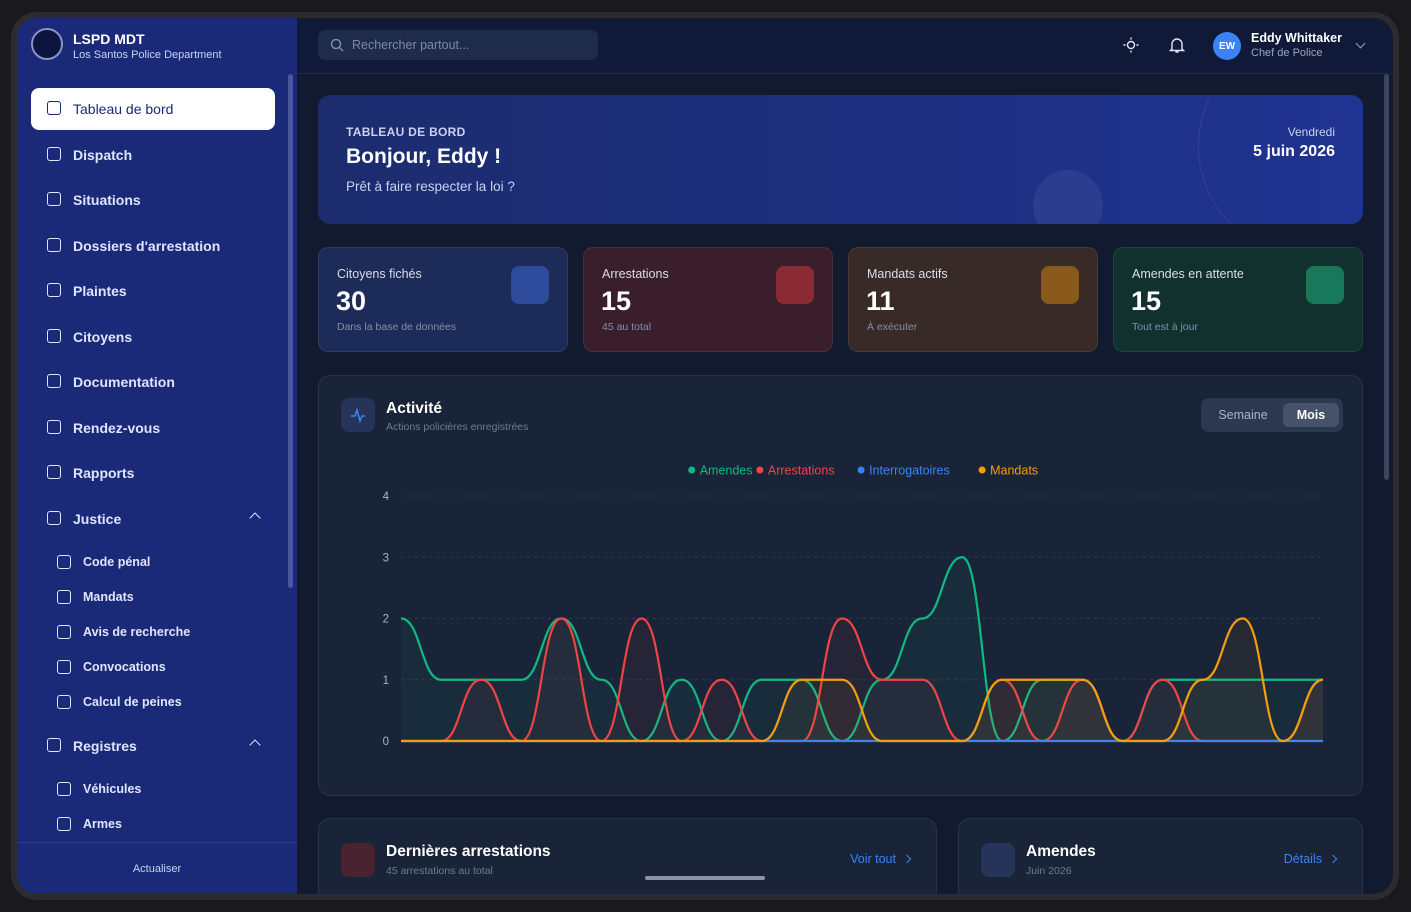  I want to click on nav-label: Situations, so click(107, 200).